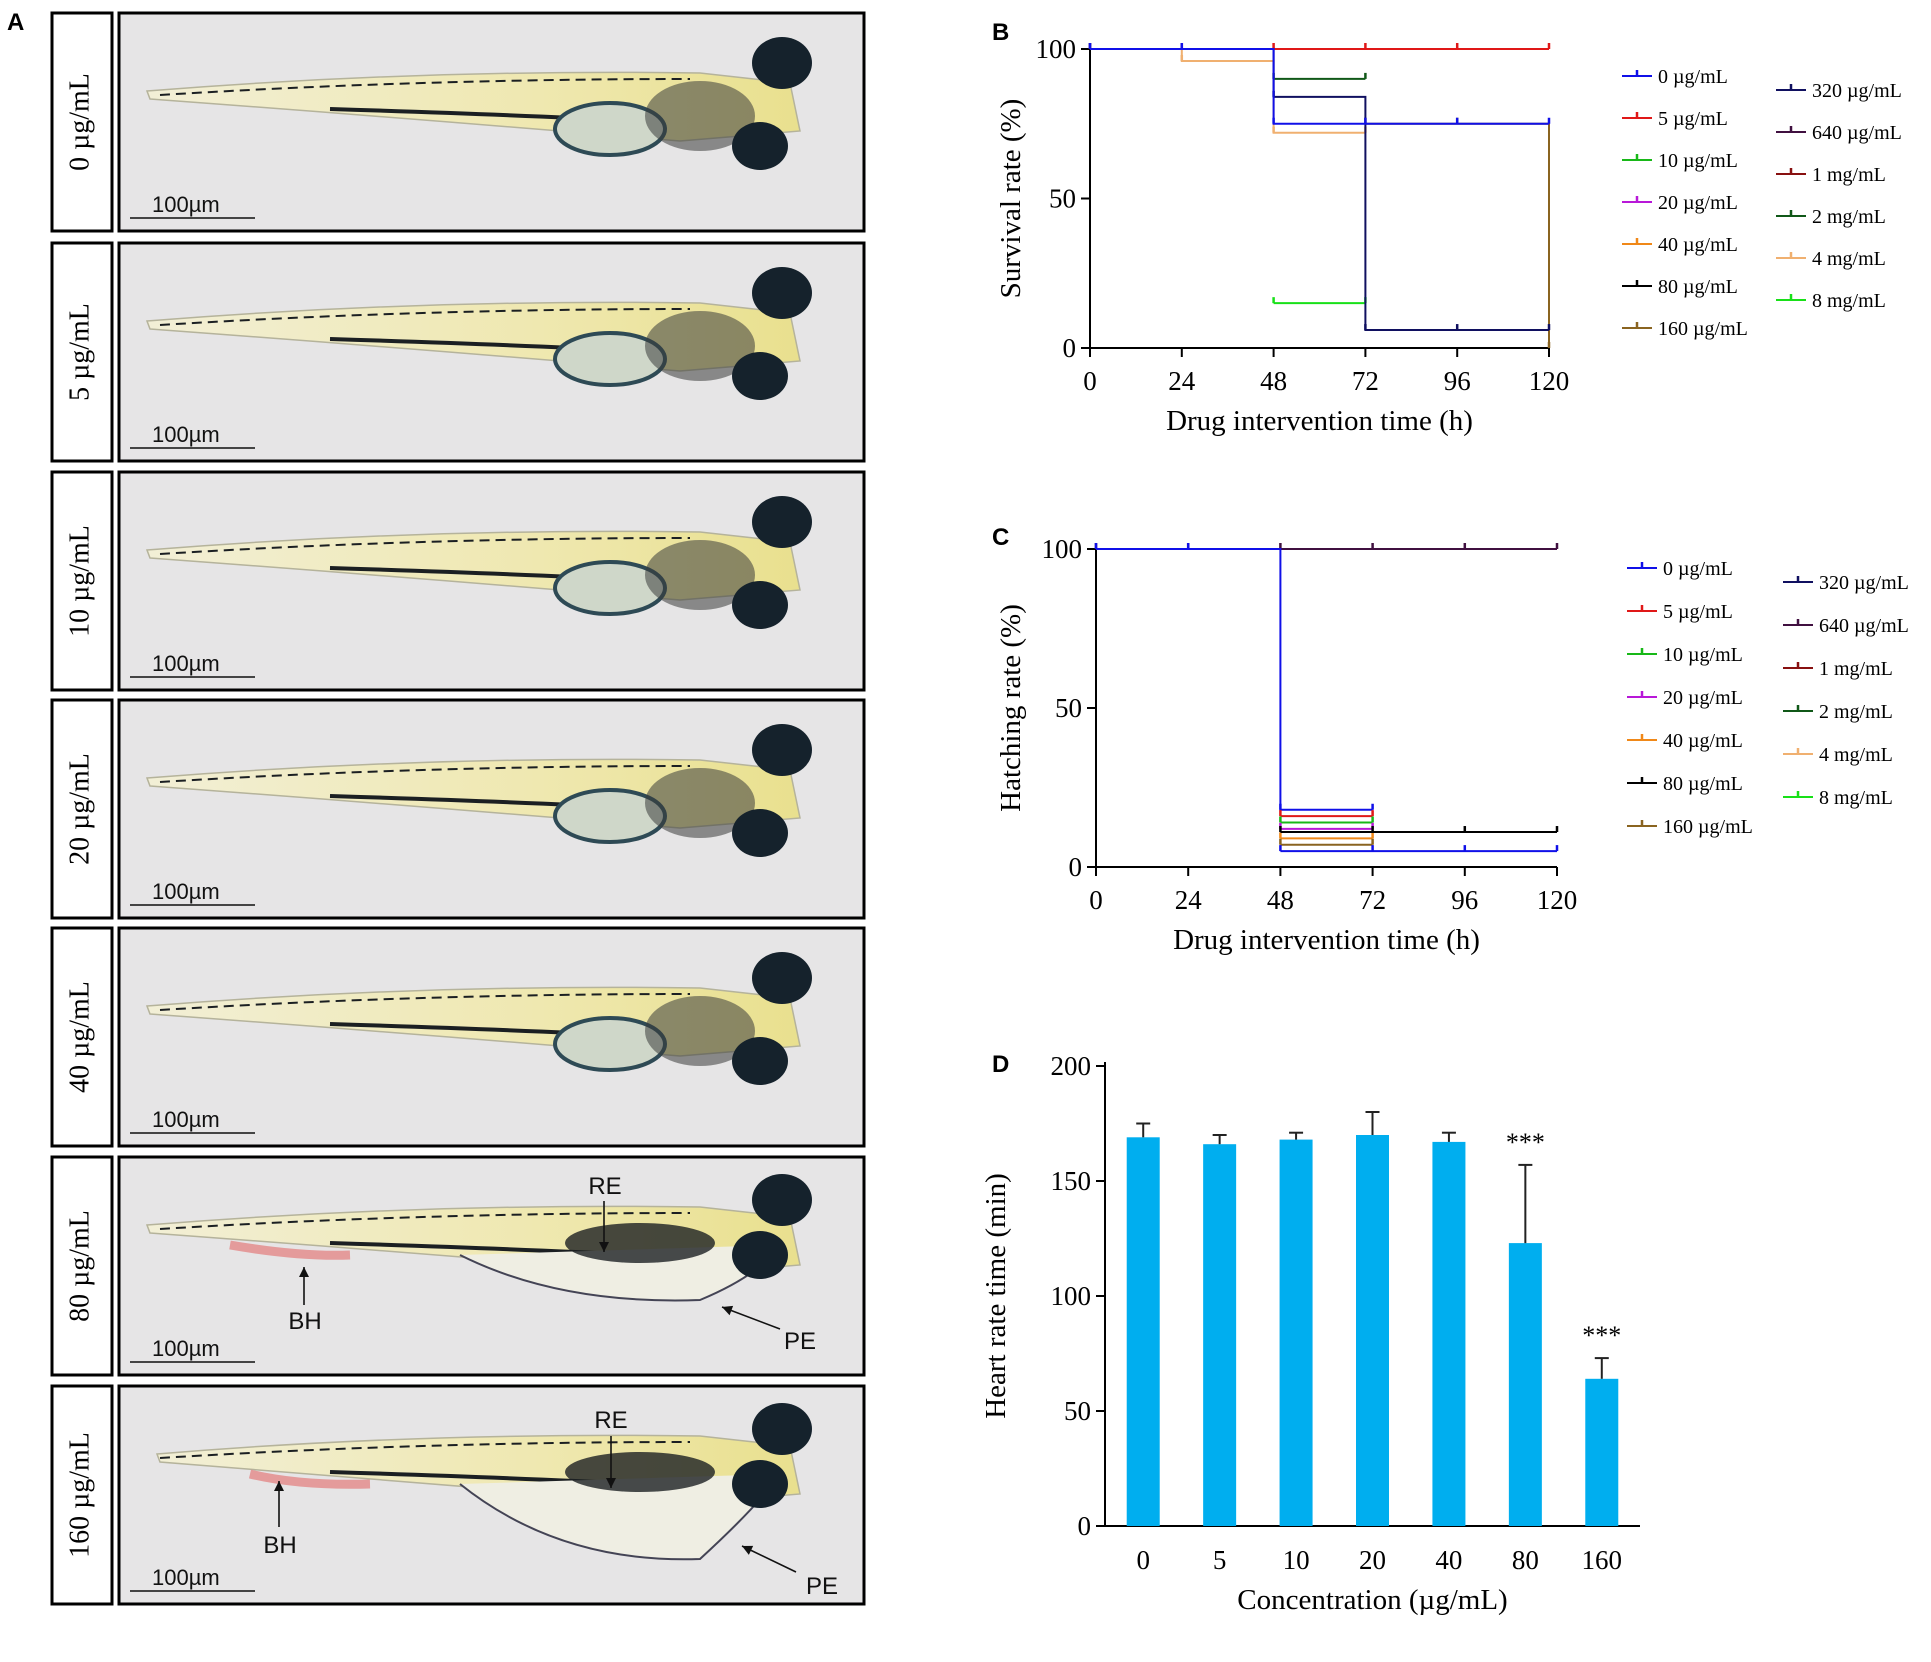 Image resolution: width=1931 pixels, height=1662 pixels. I want to click on legend-label: 160 µg/mL, so click(1703, 329).